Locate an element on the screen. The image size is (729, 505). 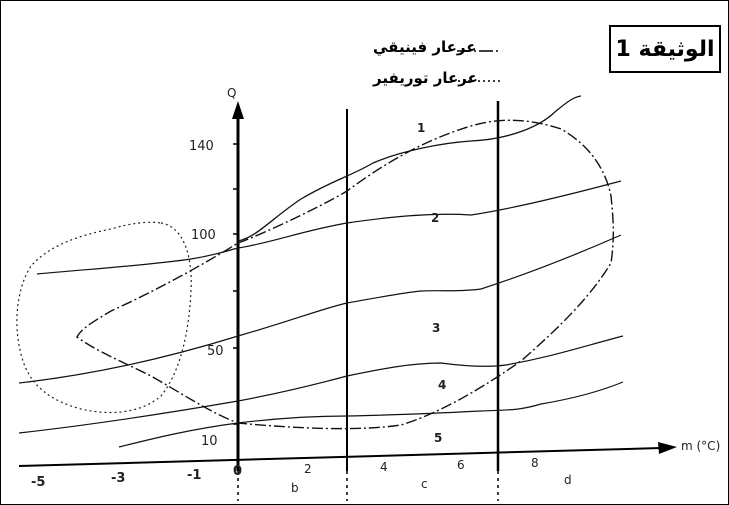
x-axis-label: m (°C) is located at coordinates (700, 446).